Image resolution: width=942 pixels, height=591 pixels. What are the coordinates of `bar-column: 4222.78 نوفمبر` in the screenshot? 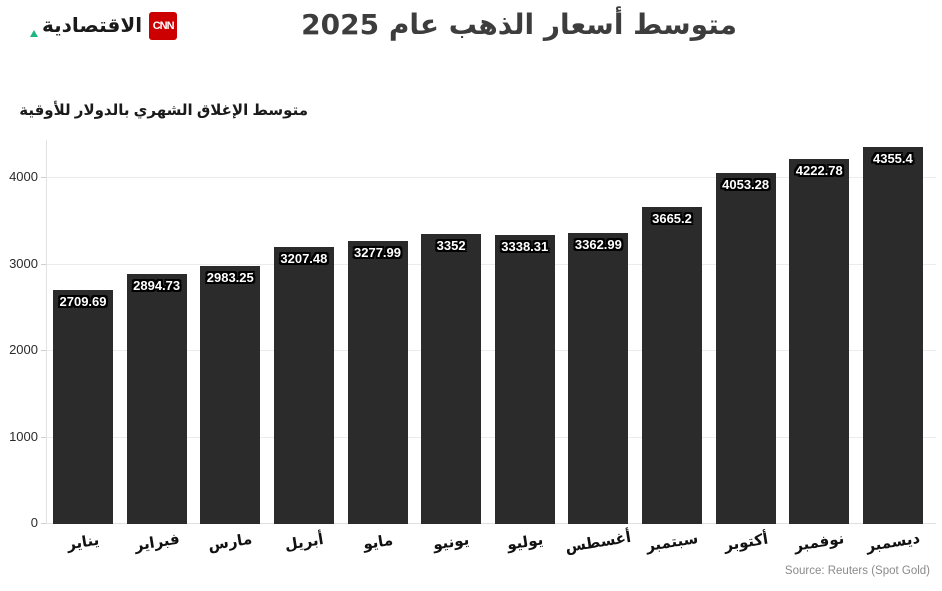 It's located at (819, 347).